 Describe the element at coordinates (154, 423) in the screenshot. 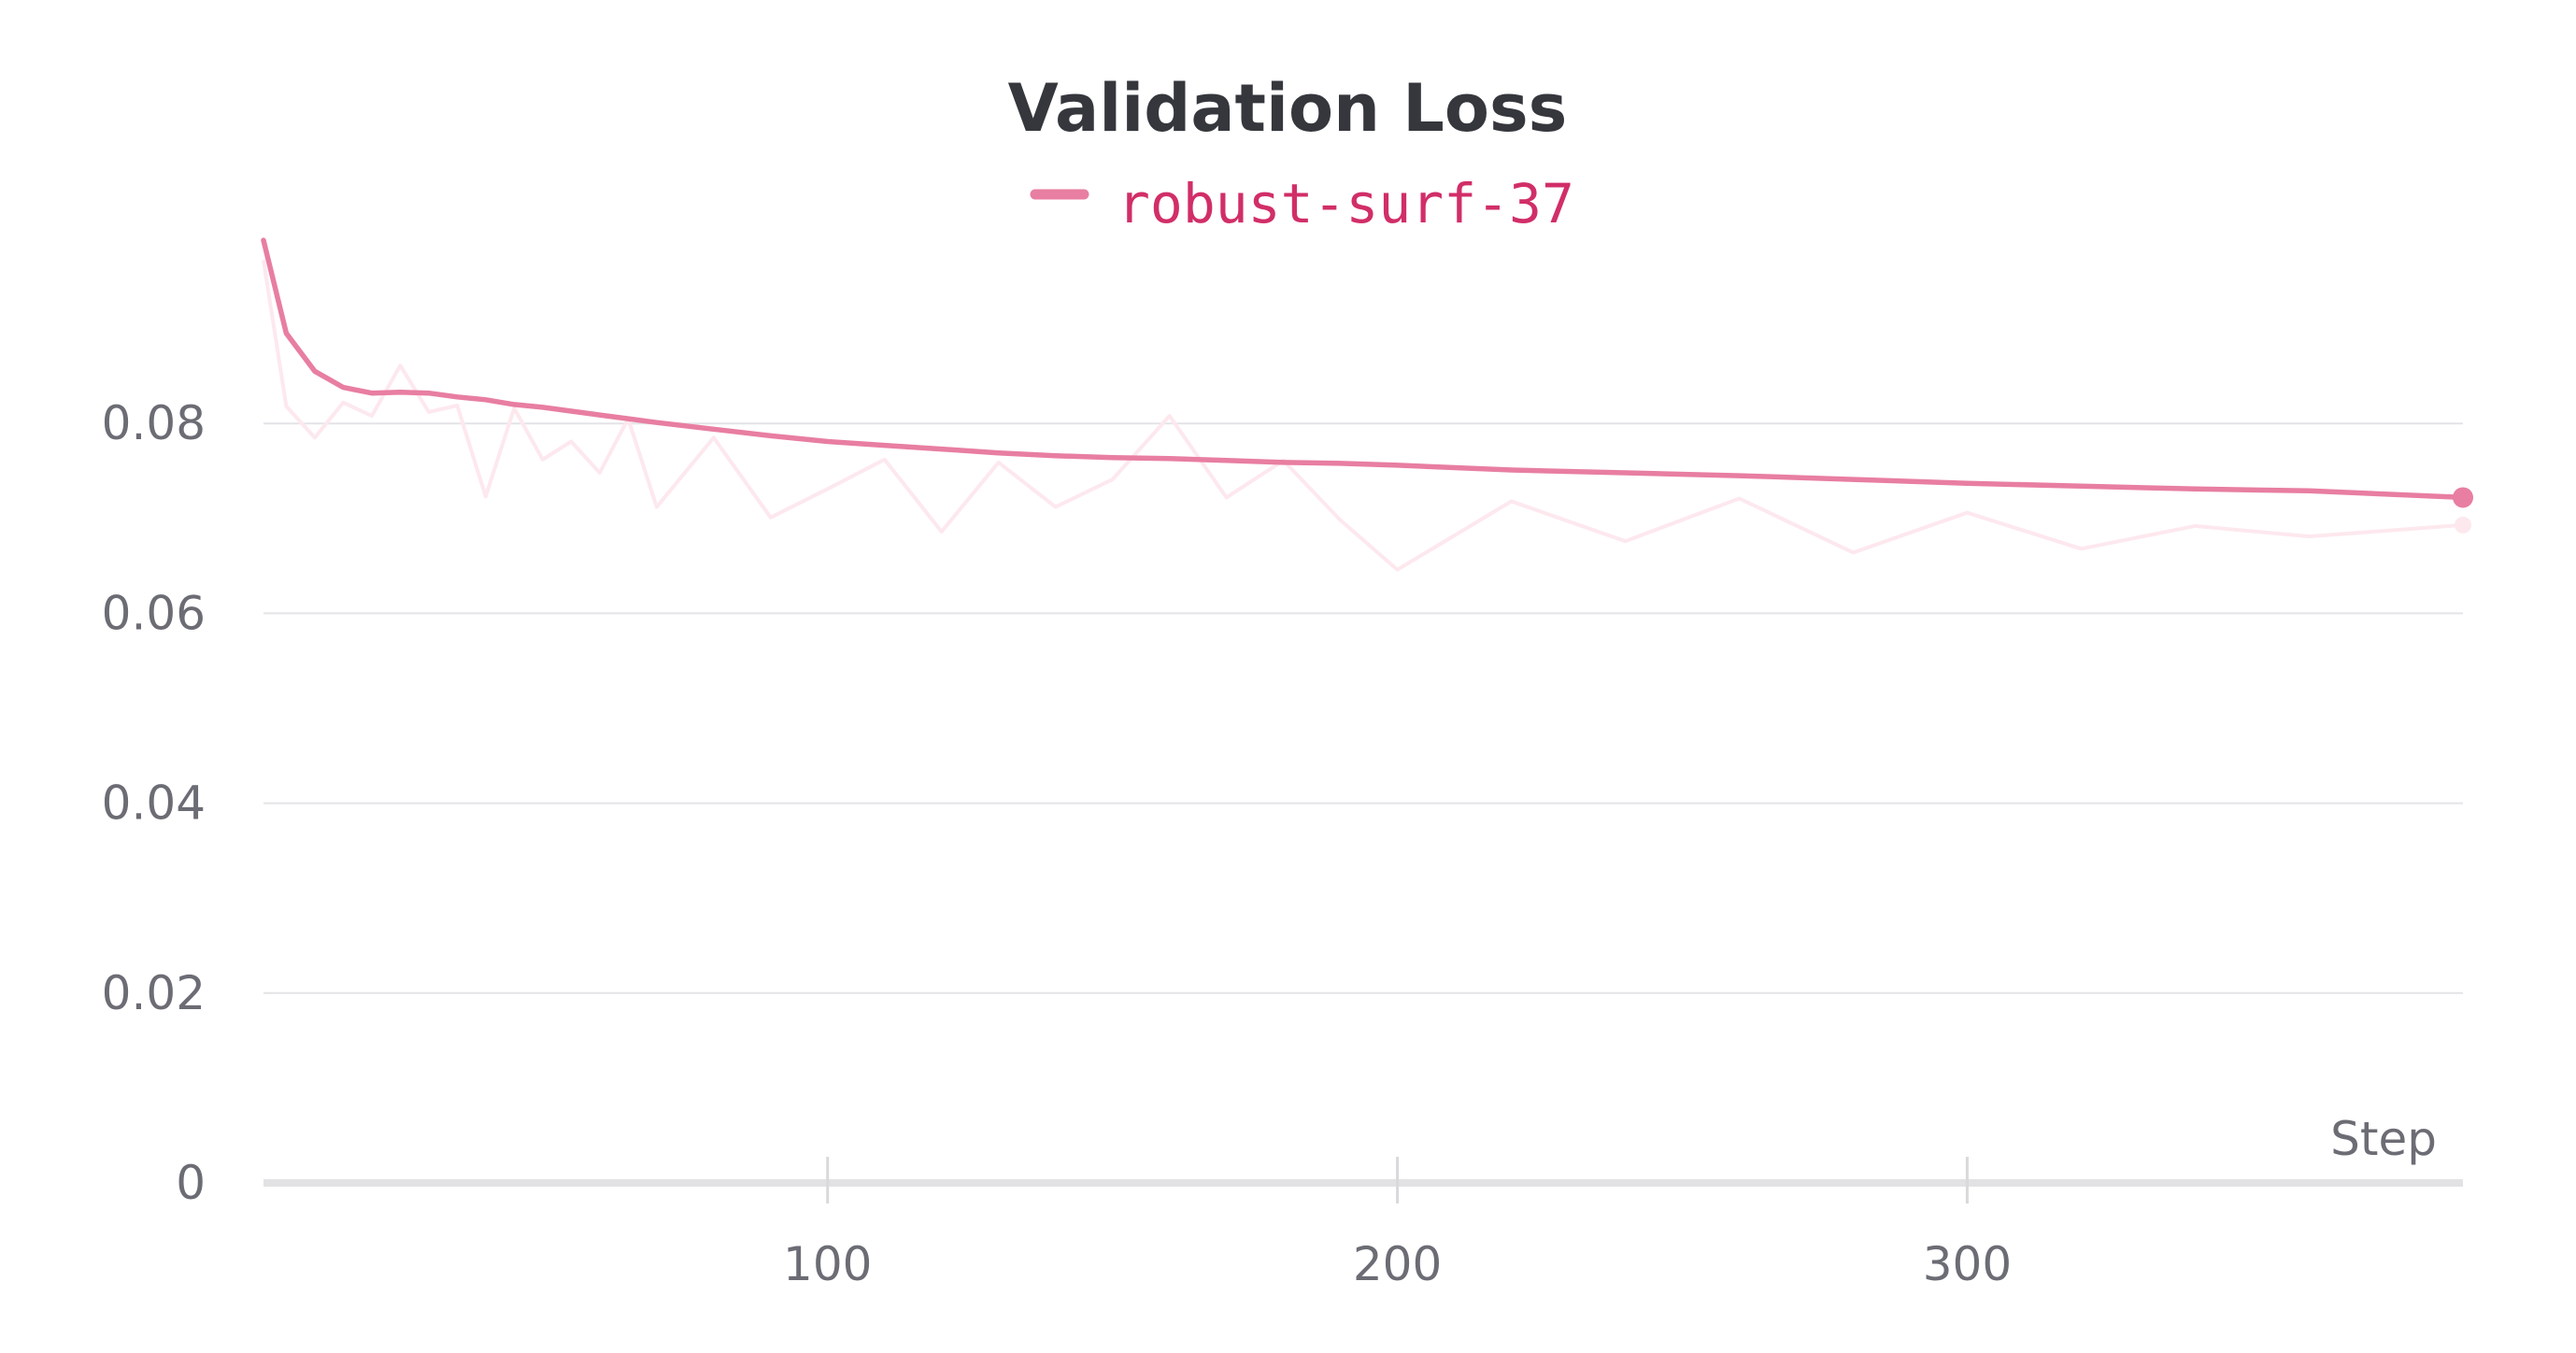

I see `y-tick-label: 0.08` at that location.